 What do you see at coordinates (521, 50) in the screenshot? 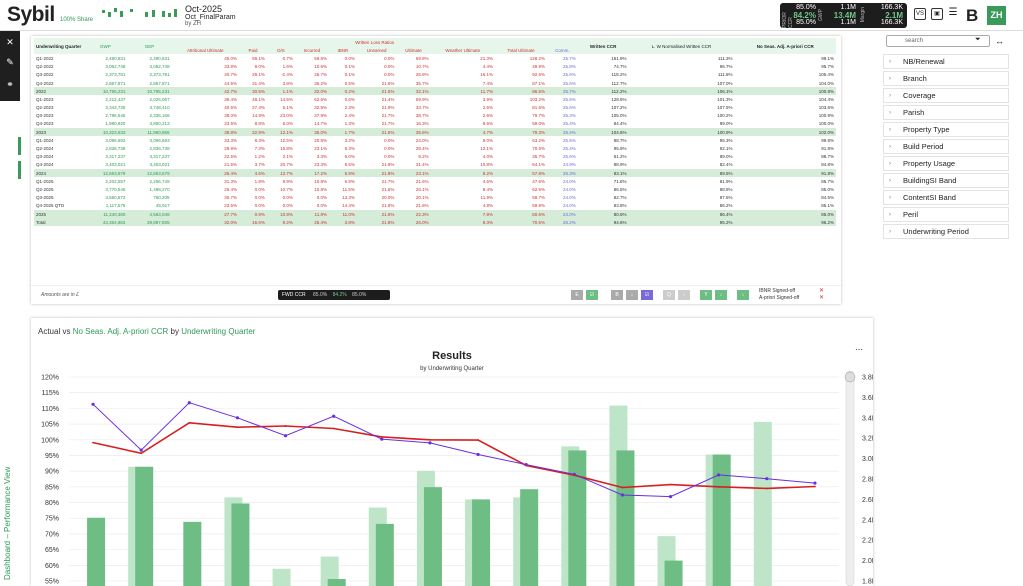
I see `col-header-total-ultimate: Total Ultimate` at bounding box center [521, 50].